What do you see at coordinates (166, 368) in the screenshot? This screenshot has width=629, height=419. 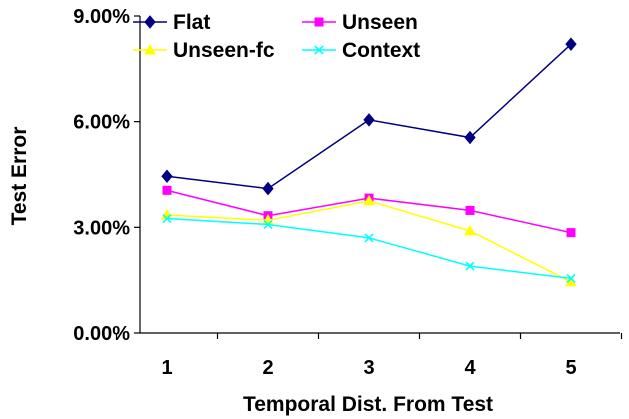 I see `x-tick-label: 1` at bounding box center [166, 368].